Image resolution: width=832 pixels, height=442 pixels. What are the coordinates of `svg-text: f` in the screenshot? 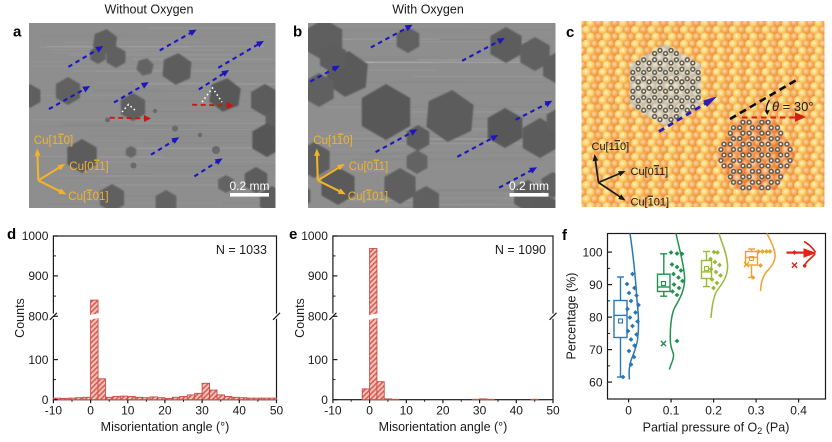 It's located at (565, 235).